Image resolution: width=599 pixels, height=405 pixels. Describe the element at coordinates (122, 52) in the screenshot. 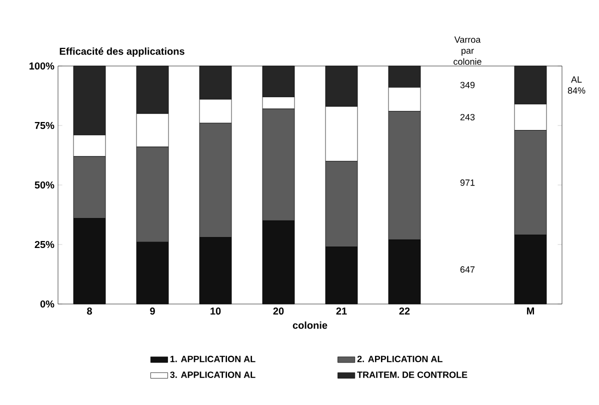

I see `chart-title: Efficacité des applications` at that location.